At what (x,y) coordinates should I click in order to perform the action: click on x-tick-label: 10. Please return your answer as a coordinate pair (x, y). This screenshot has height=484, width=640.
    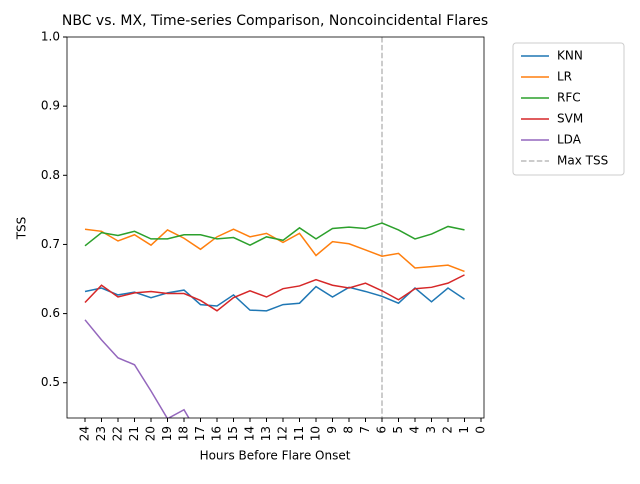
    Looking at the image, I should click on (316, 433).